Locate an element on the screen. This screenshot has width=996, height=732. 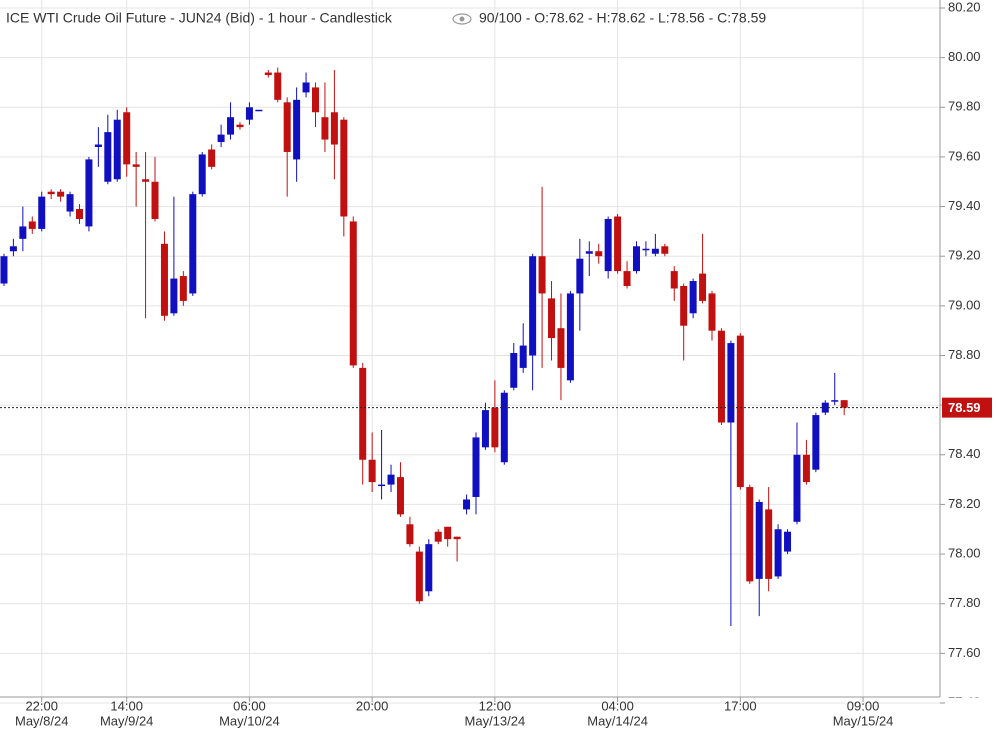
x-tick-label: 20:00 is located at coordinates (372, 705).